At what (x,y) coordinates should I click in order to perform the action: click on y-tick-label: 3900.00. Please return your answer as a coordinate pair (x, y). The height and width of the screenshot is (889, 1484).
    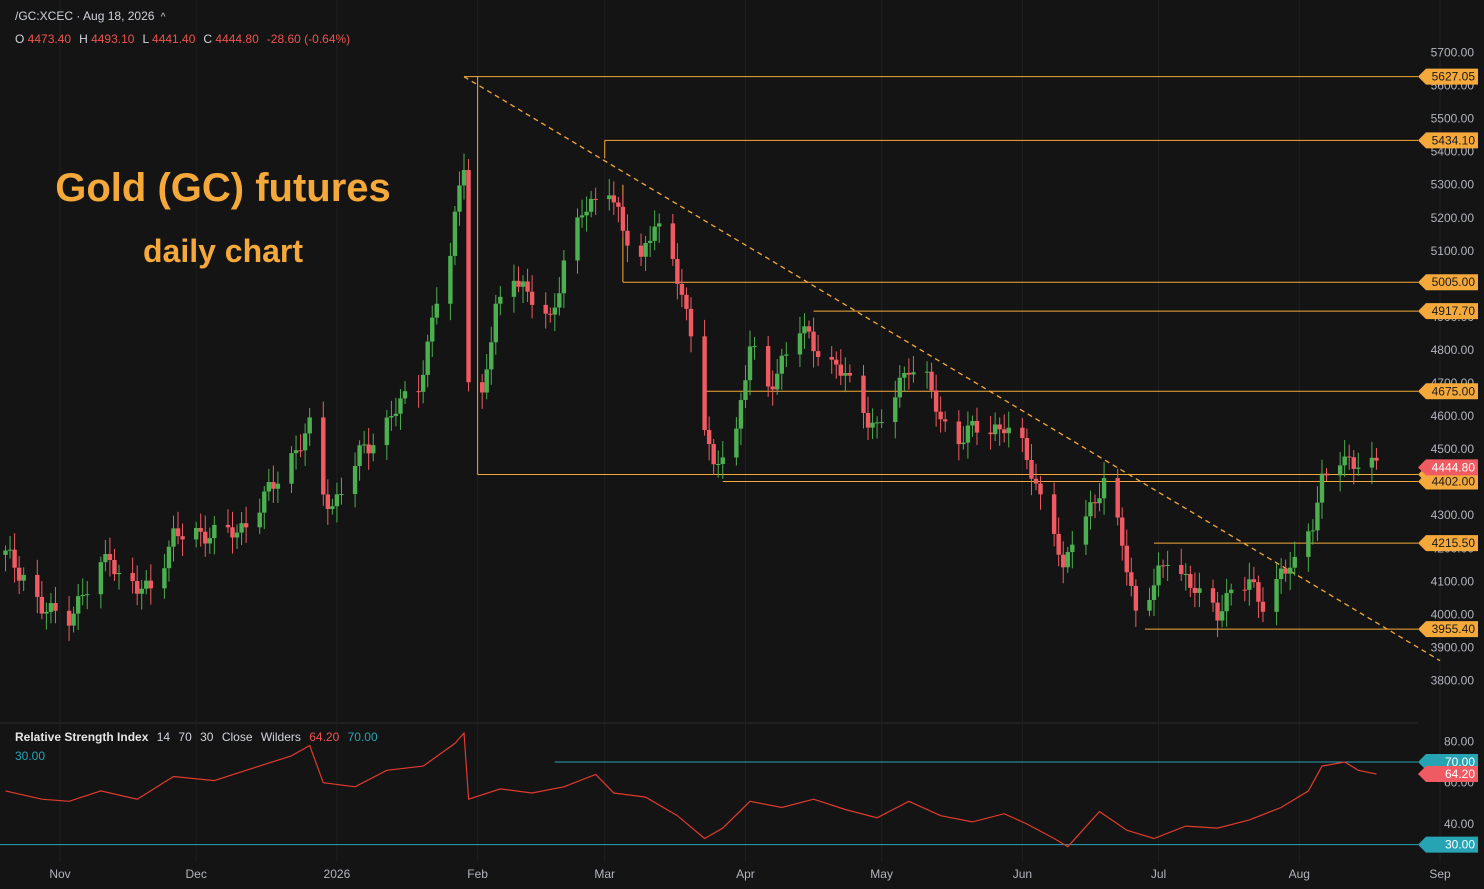
    Looking at the image, I should click on (1453, 647).